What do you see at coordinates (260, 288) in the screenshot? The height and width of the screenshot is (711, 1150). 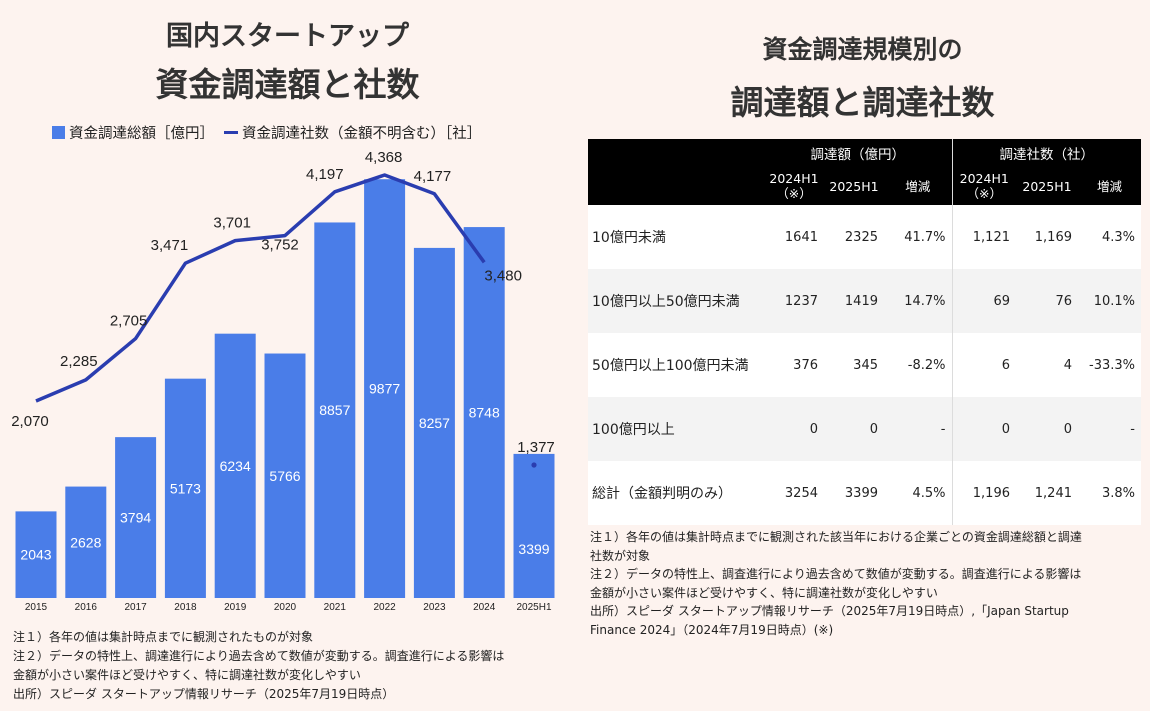 I see `count-line` at bounding box center [260, 288].